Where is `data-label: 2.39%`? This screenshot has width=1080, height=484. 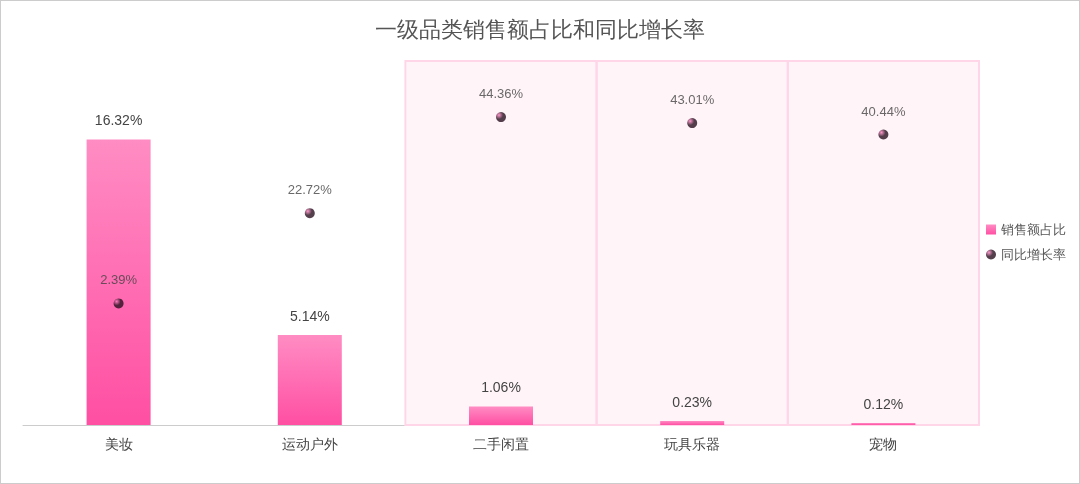
data-label: 2.39% is located at coordinates (119, 280).